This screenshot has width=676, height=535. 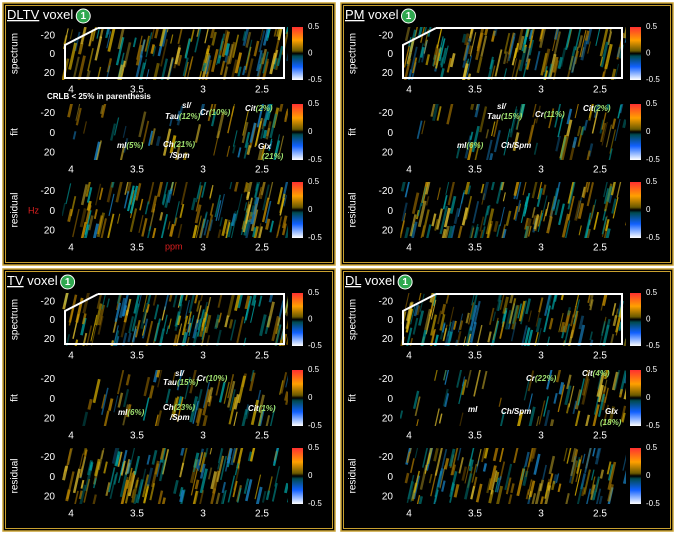 What do you see at coordinates (68, 282) in the screenshot?
I see `badge-label: 1` at bounding box center [68, 282].